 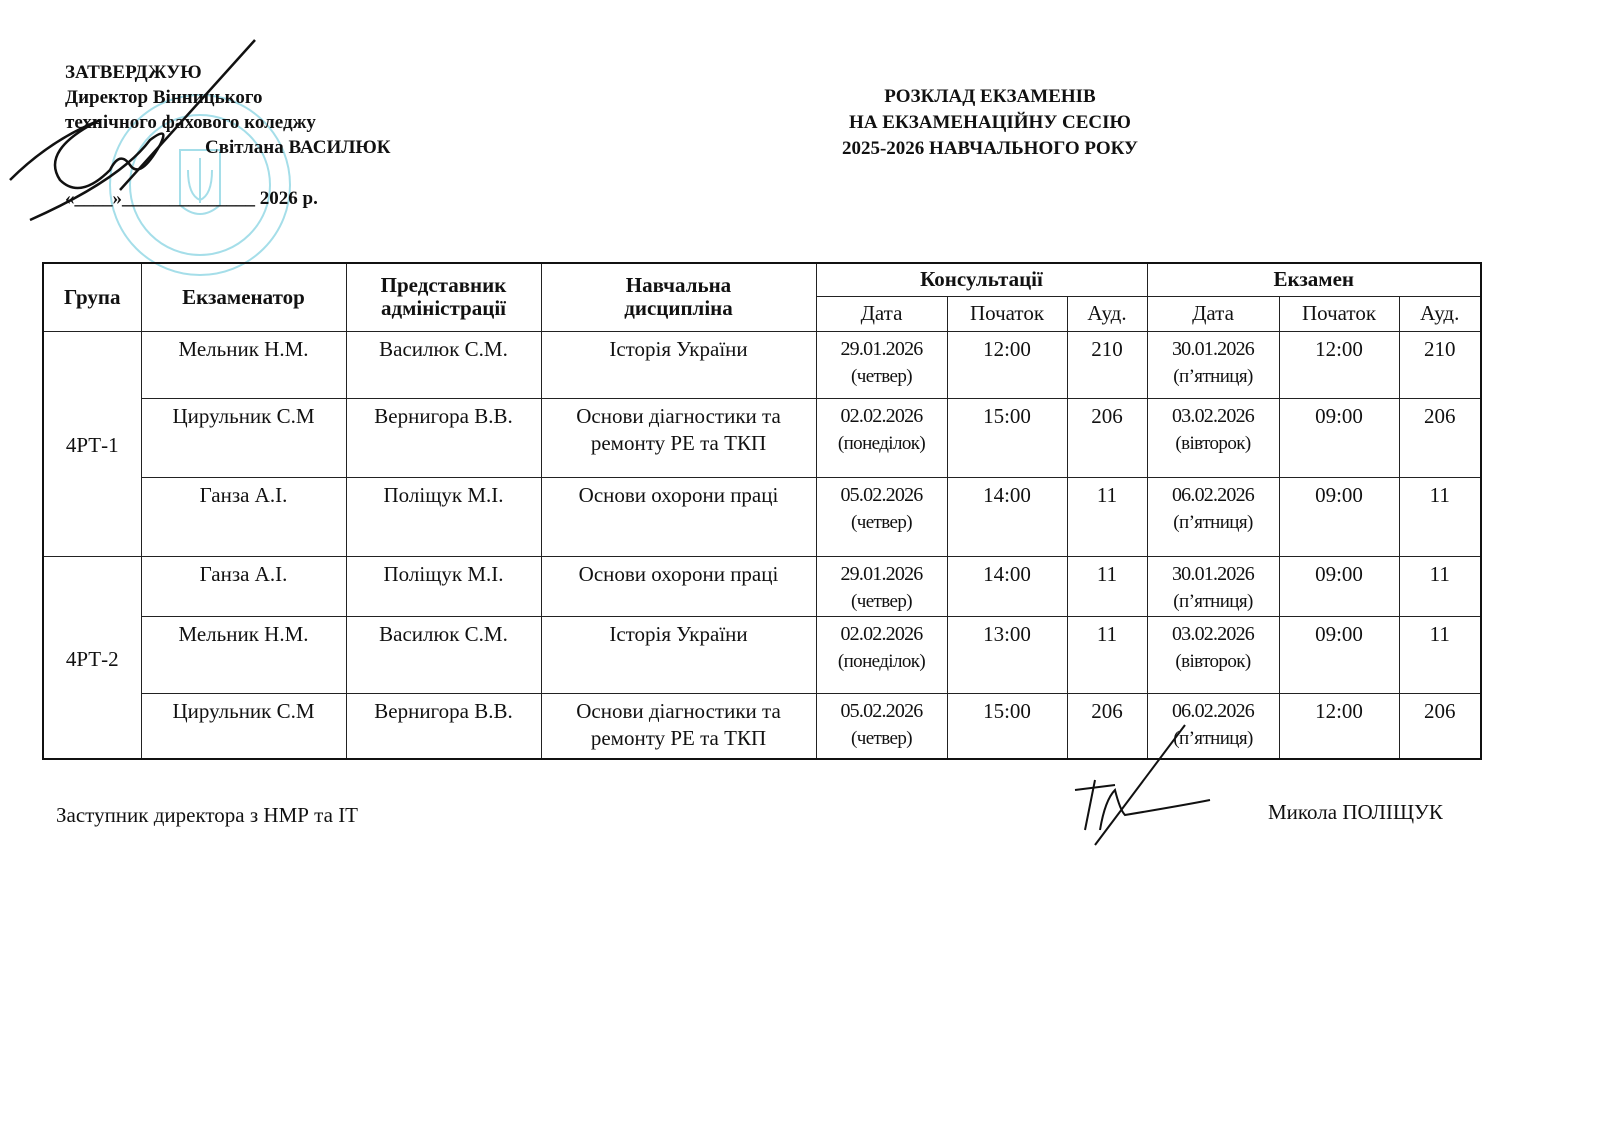 I want to click on deputy-position: Заступник директора з НМР та ІТ, so click(x=207, y=815).